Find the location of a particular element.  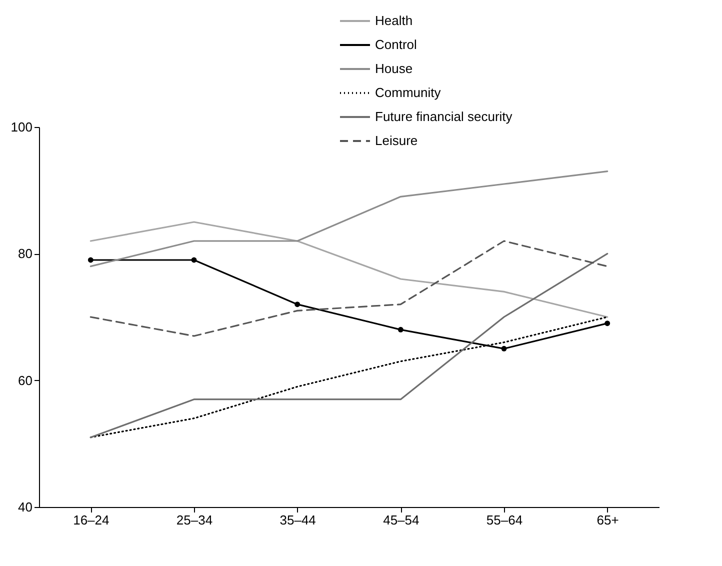

legend-label: Community is located at coordinates (408, 92).